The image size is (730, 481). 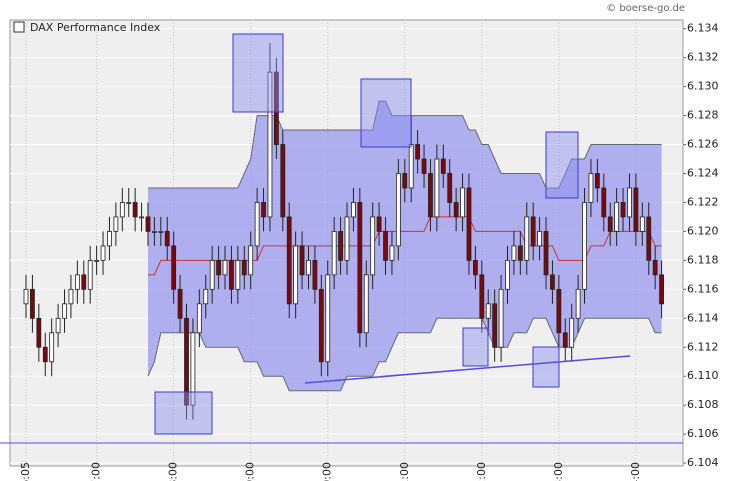 What do you see at coordinates (404, 354) in the screenshot?
I see `lower-line` at bounding box center [404, 354].